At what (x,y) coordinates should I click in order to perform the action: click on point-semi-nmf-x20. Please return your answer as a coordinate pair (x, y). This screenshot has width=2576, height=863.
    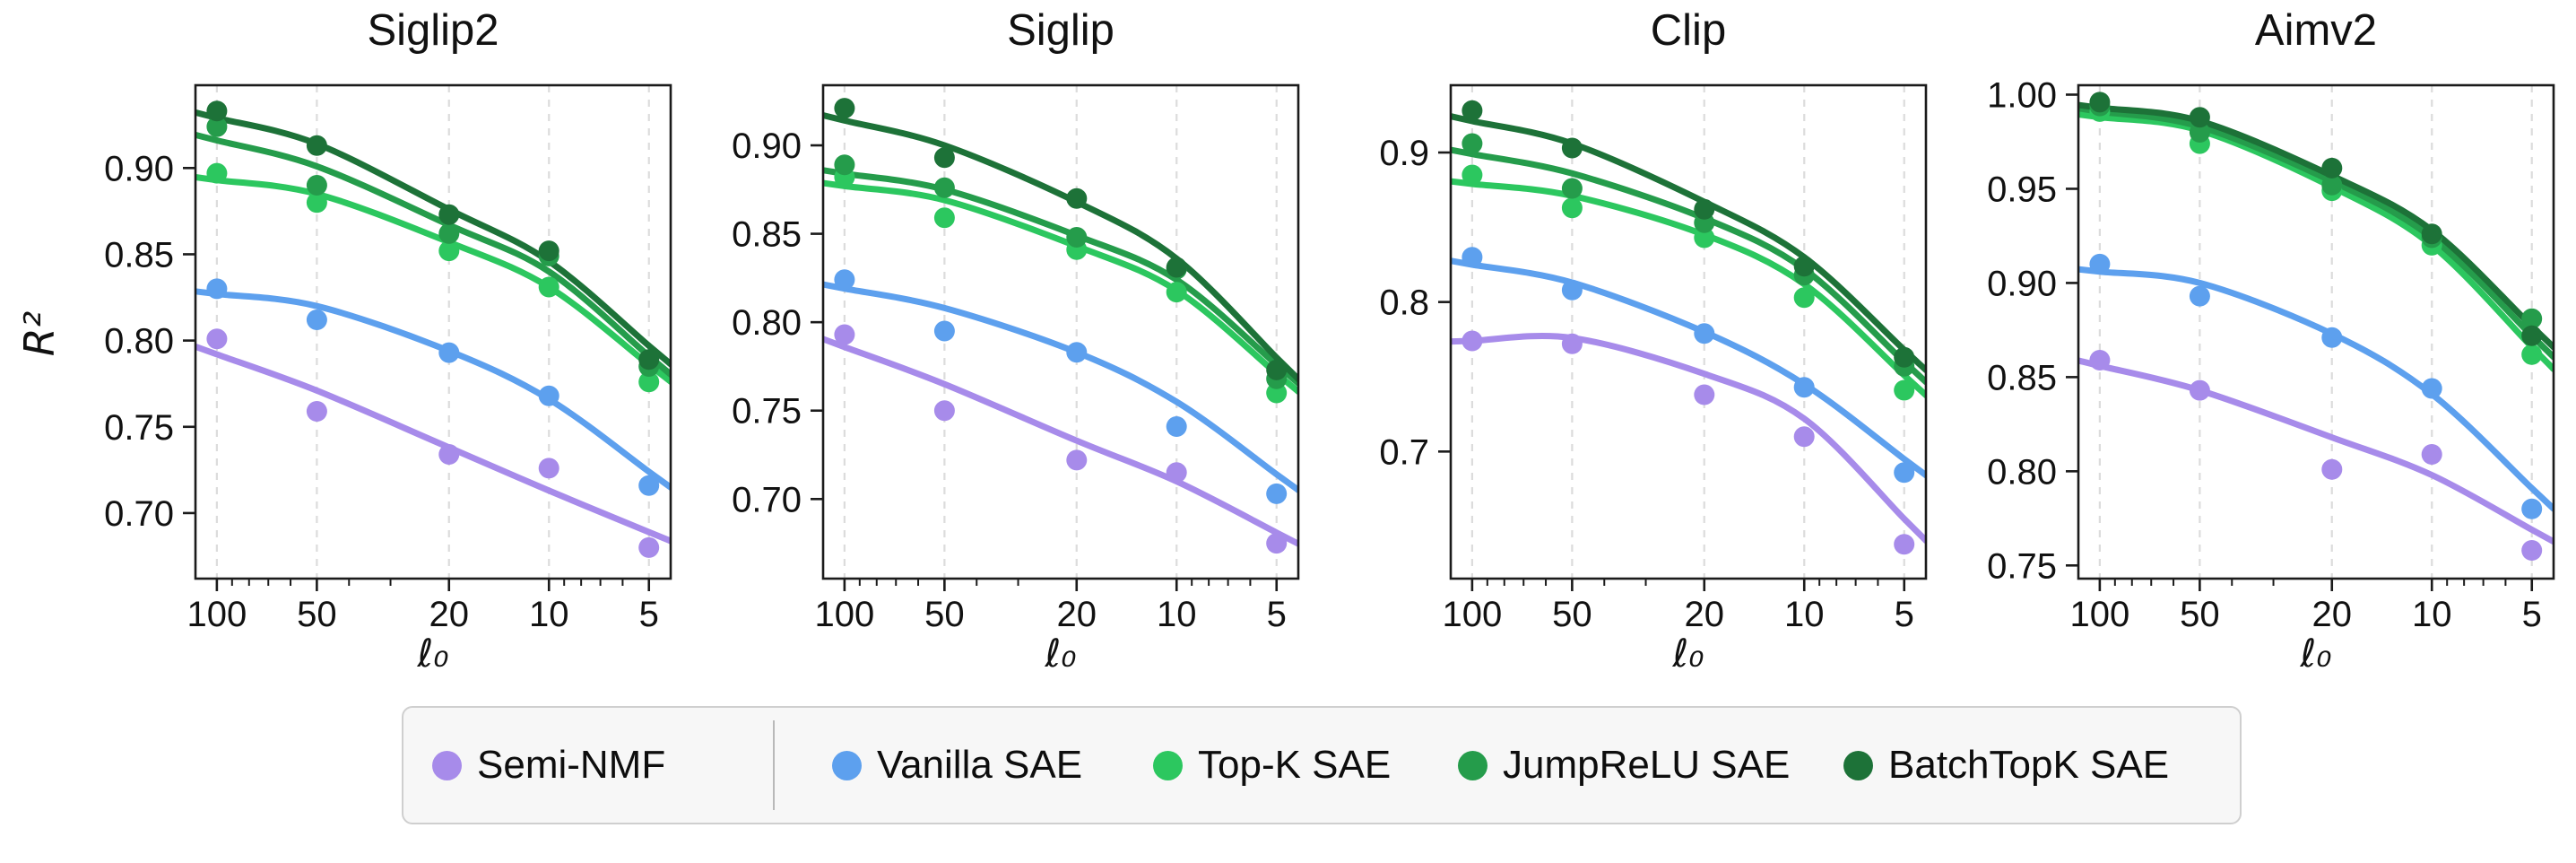
    Looking at the image, I should click on (1077, 460).